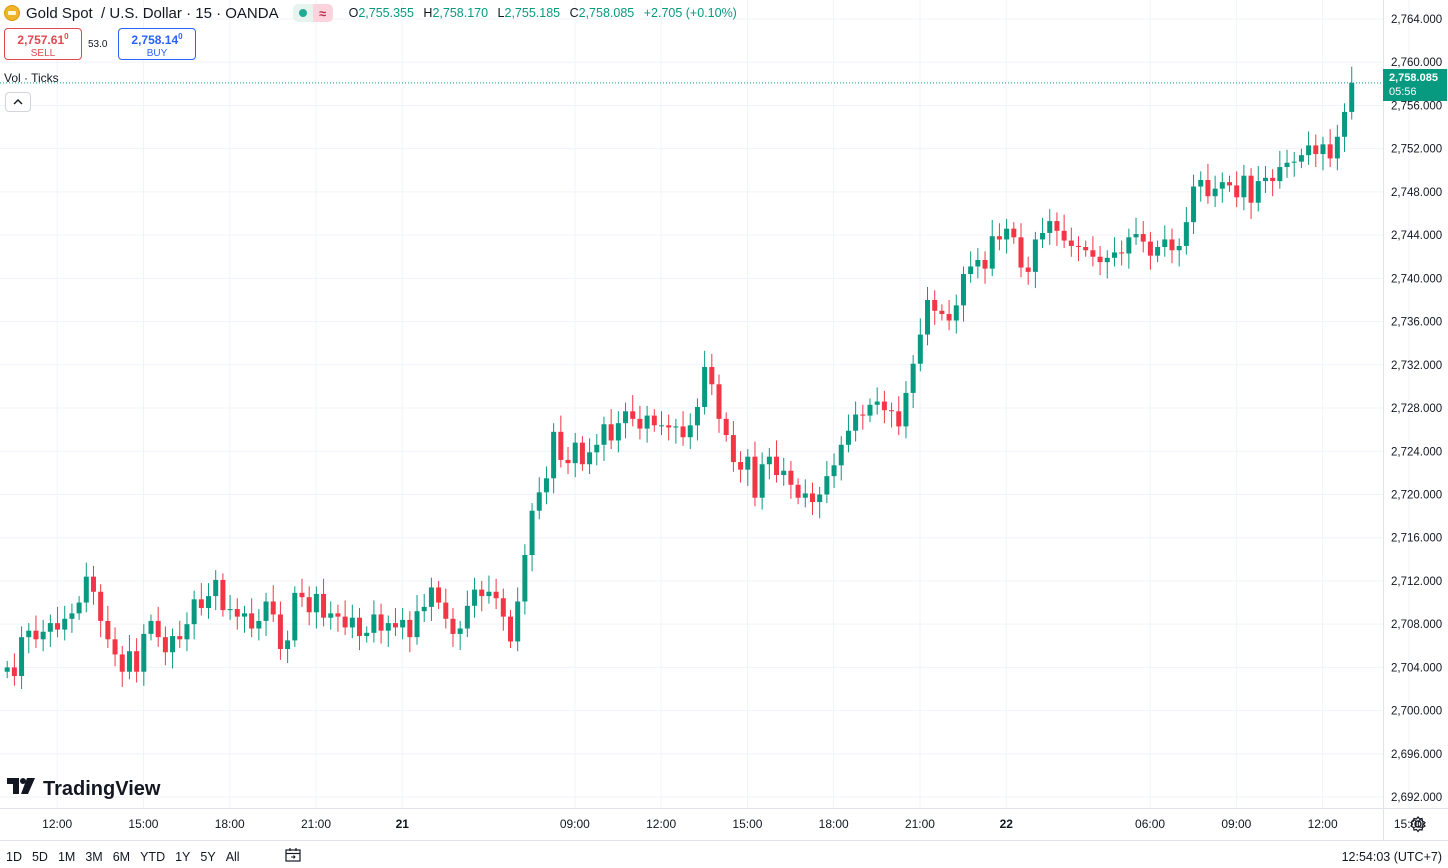 Image resolution: width=1448 pixels, height=868 pixels. What do you see at coordinates (208, 857) in the screenshot?
I see `range-button-5y: 5Y` at bounding box center [208, 857].